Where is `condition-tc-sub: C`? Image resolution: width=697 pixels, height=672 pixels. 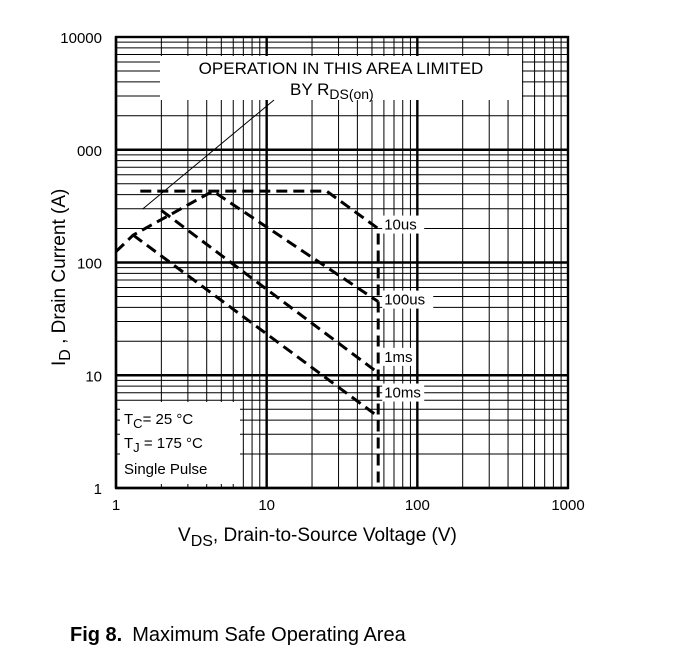 condition-tc-sub: C is located at coordinates (137, 423).